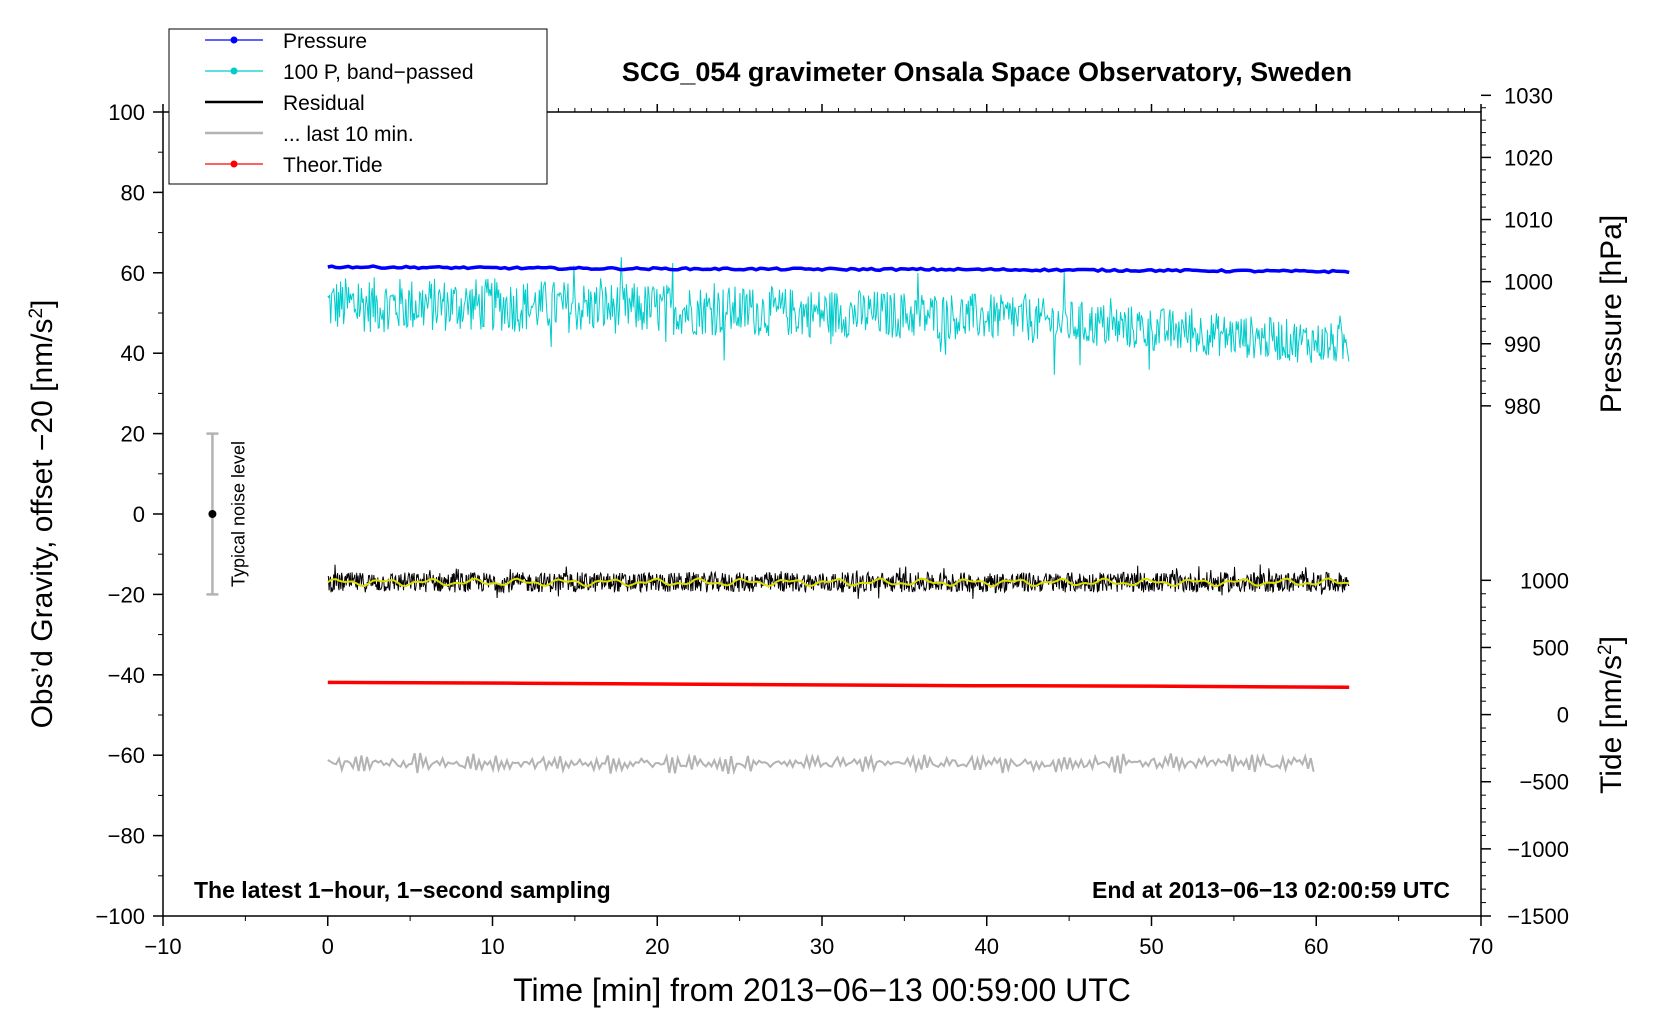  Describe the element at coordinates (42, 524) in the screenshot. I see `y-axis-label-text: Obs’d Gravity, offset −20 [nm/s` at that location.